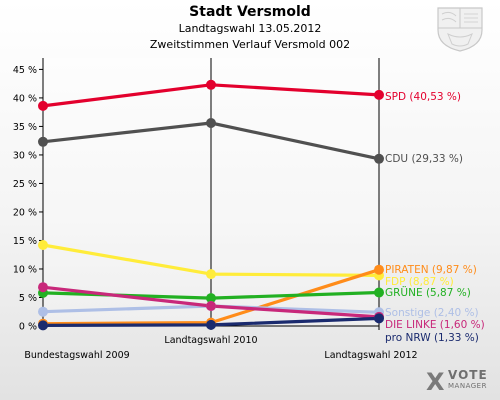  Describe the element at coordinates (25, 269) in the screenshot. I see `y-tick-label: 10 %` at that location.